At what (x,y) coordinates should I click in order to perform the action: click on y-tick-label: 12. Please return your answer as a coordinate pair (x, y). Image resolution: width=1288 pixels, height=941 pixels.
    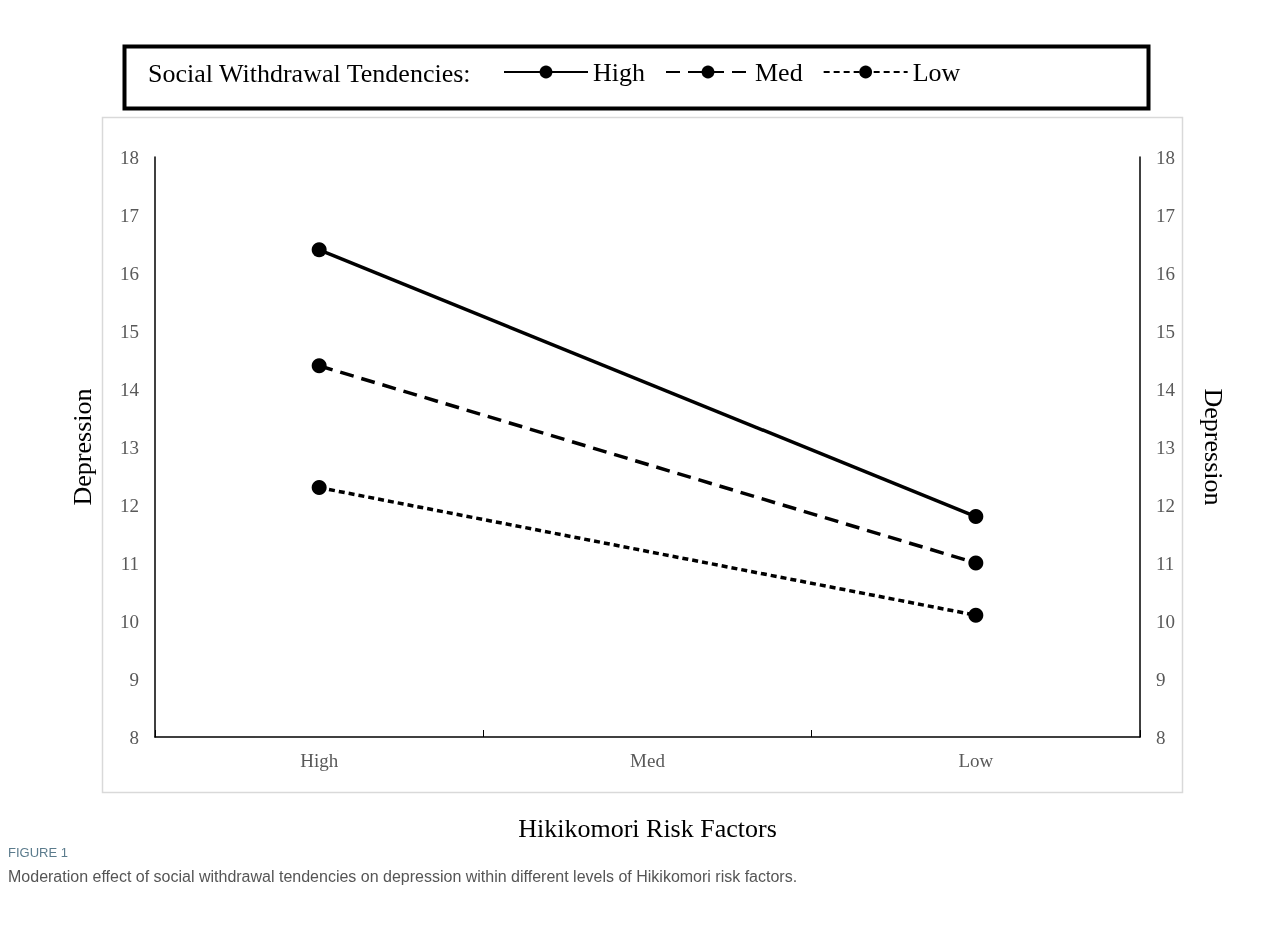
    Looking at the image, I should click on (129, 505).